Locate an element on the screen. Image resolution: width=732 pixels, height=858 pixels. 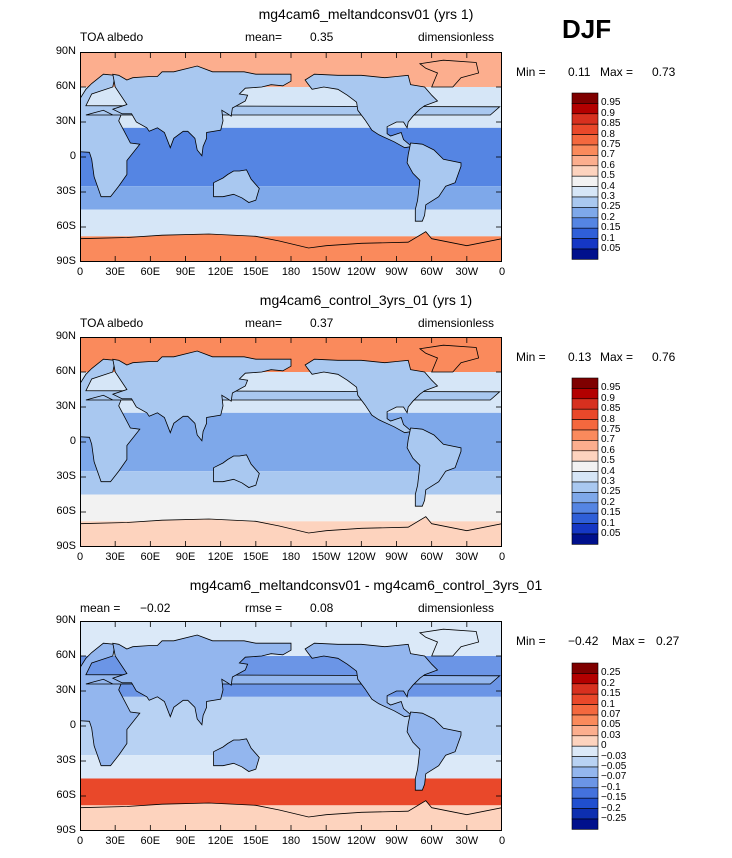
panel1-units-label: dimensionless is located at coordinates (456, 37).